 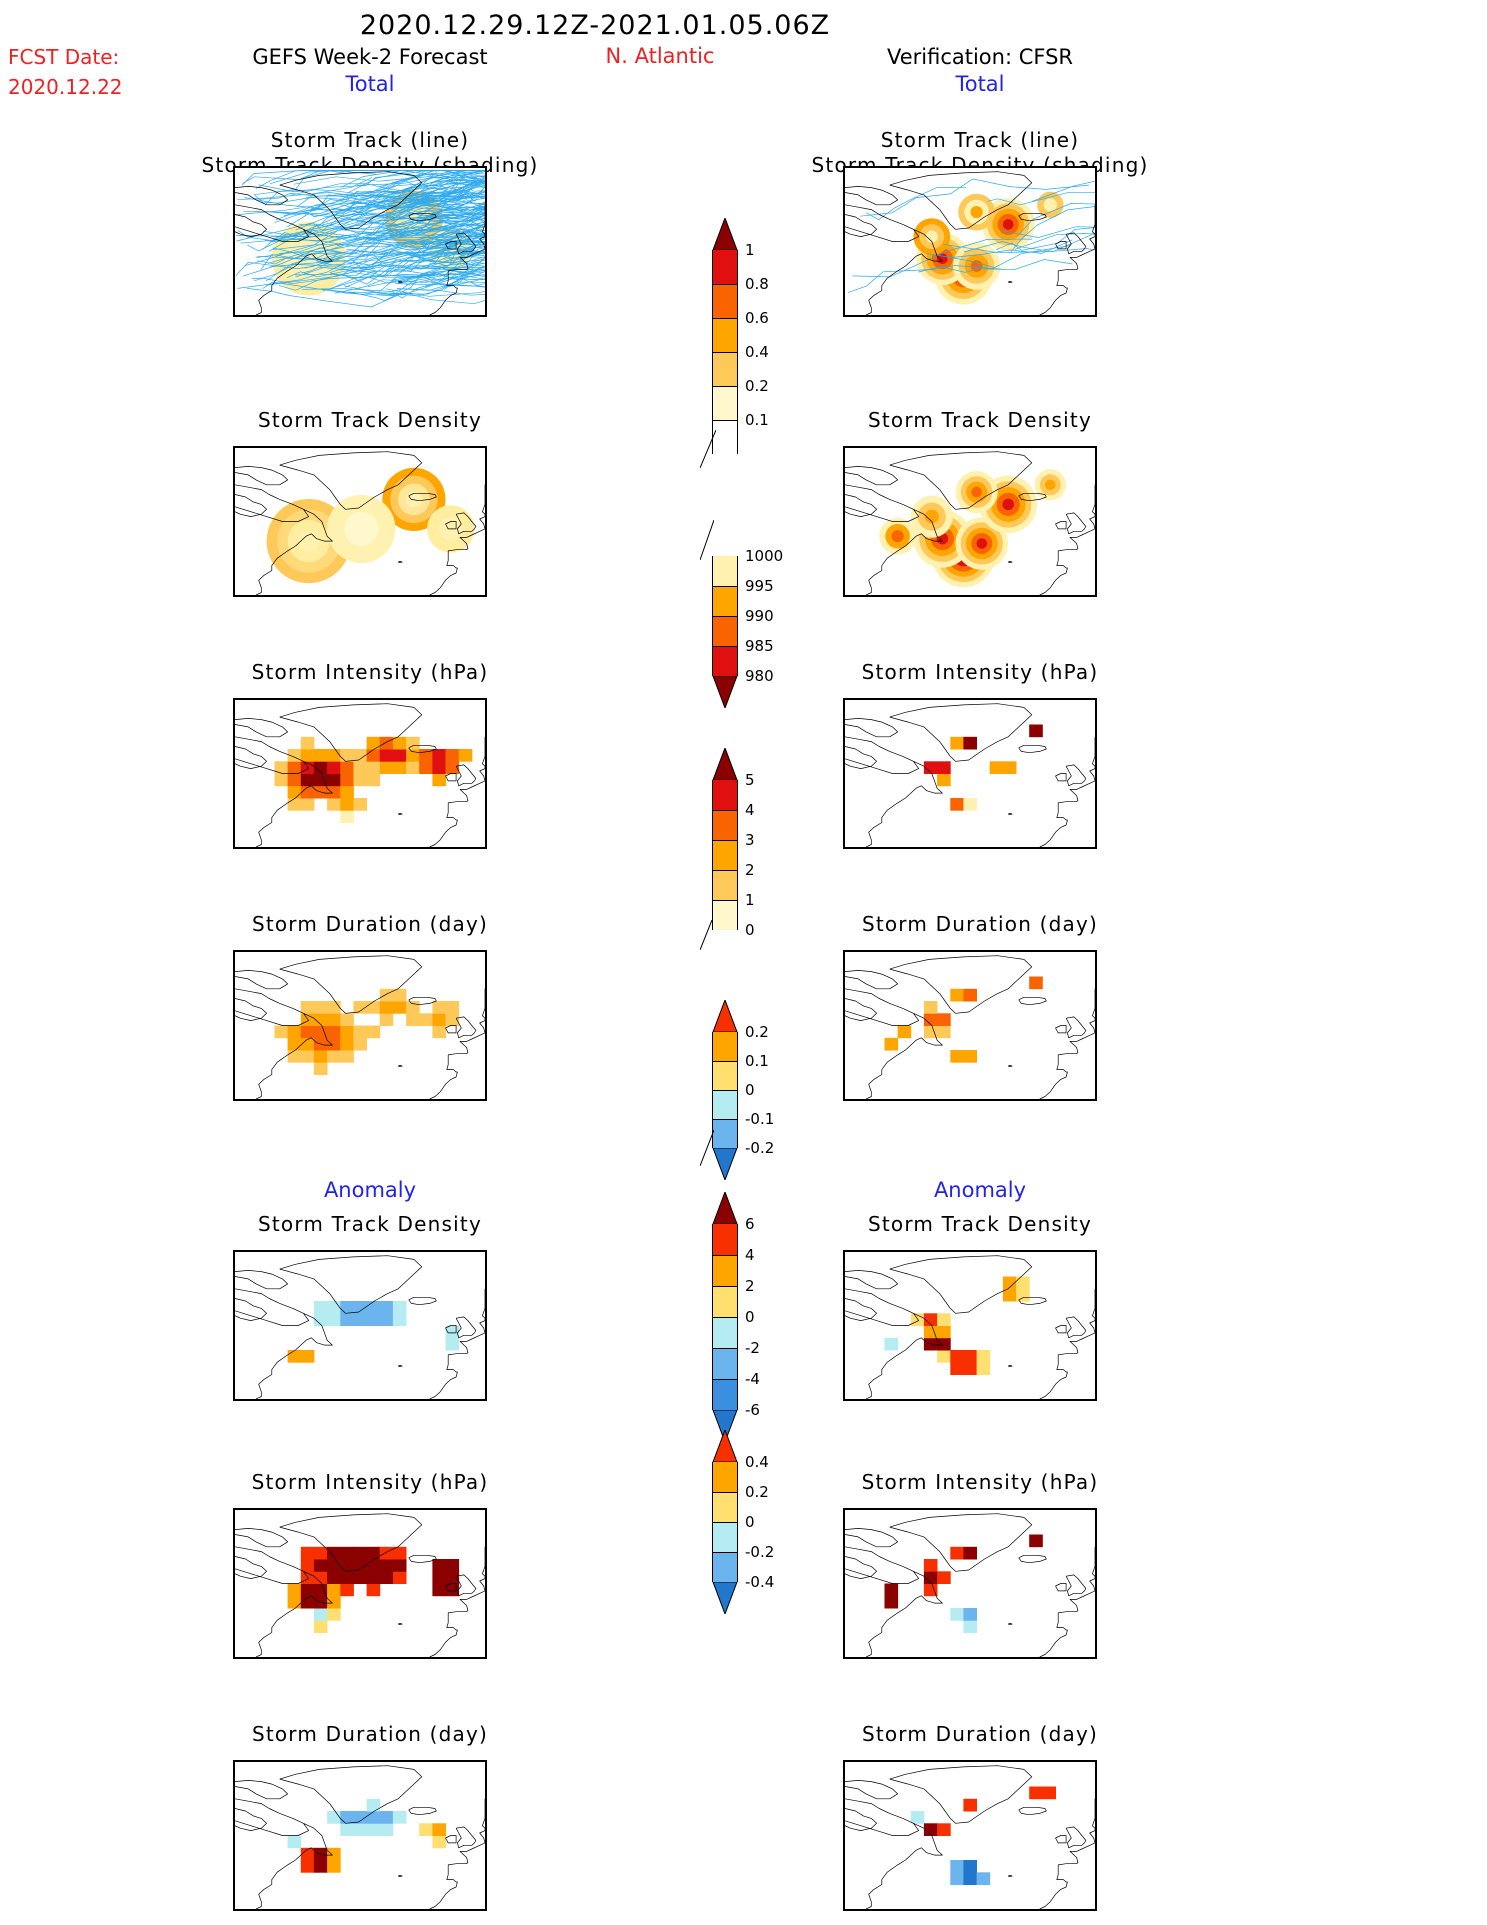 I want to click on map-verification-storm-duration: 80N 70N 60N 50N 40N 30N 80W 60W 40W 20W 0, so click(x=970, y=1025).